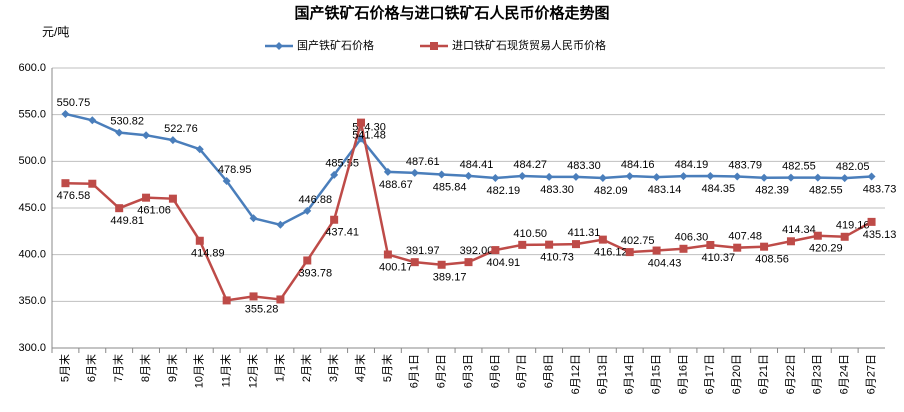 The image size is (904, 412). I want to click on x-tick-label: 6月1日, so click(415, 371).